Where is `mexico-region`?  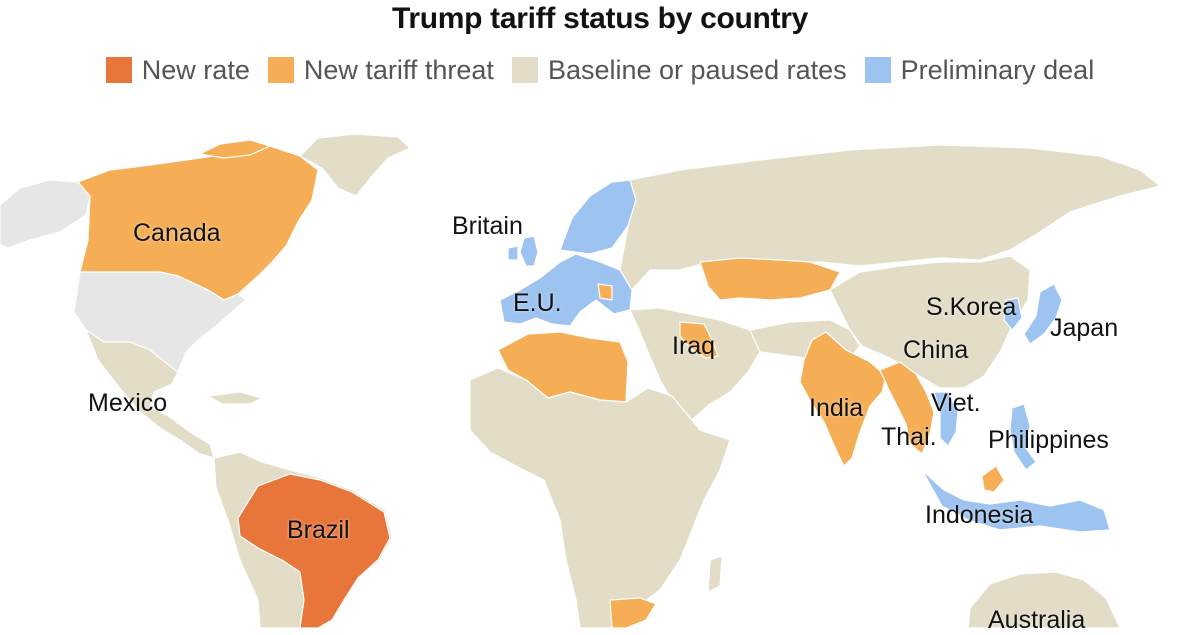
mexico-region is located at coordinates (150, 394).